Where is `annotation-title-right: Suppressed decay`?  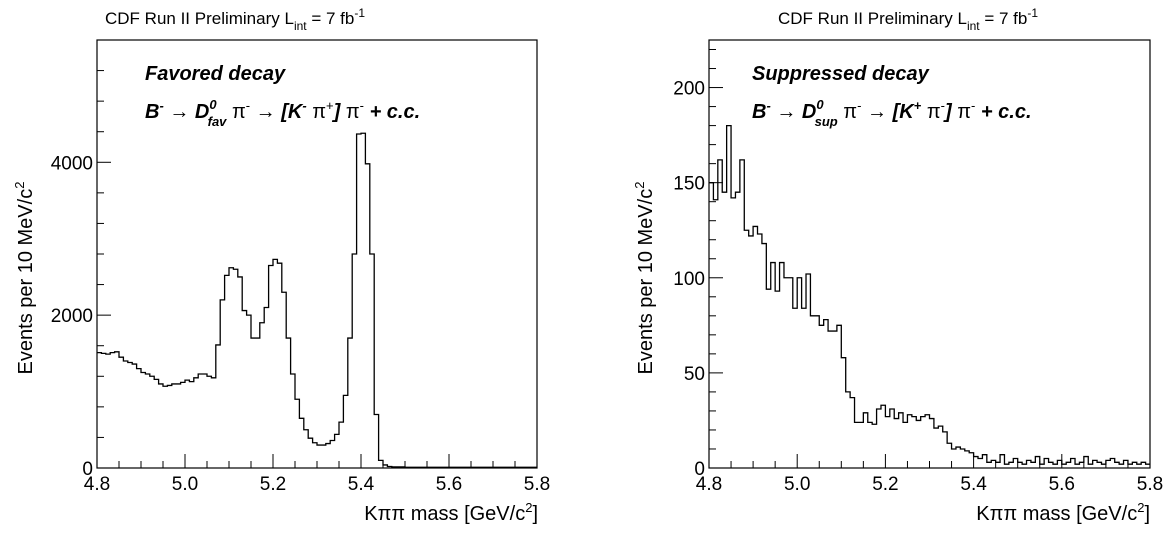 annotation-title-right: Suppressed decay is located at coordinates (841, 74).